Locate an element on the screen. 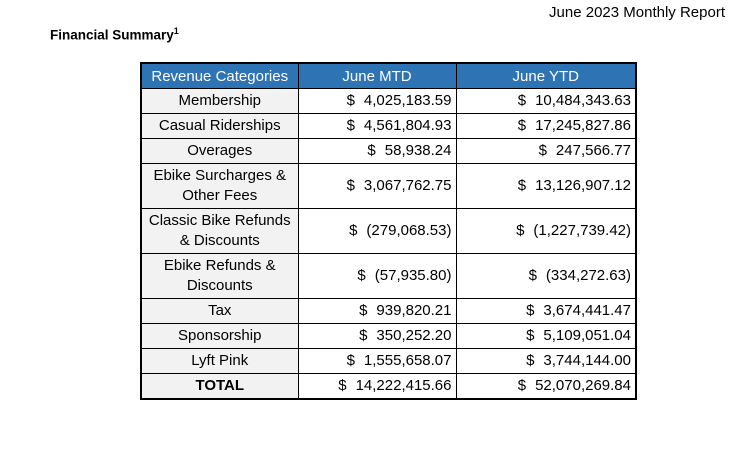  june-ytd-amount: 5,109,051.04 is located at coordinates (587, 335).